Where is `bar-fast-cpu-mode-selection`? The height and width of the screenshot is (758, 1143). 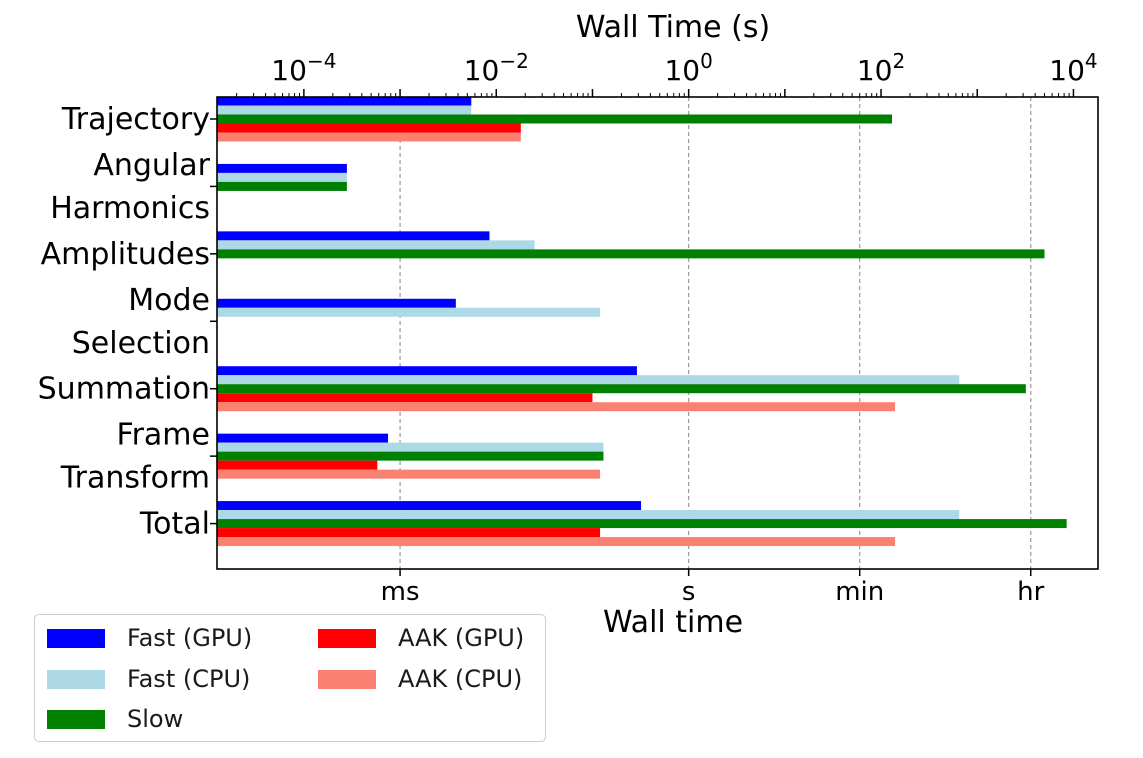
bar-fast-cpu-mode-selection is located at coordinates (409, 312).